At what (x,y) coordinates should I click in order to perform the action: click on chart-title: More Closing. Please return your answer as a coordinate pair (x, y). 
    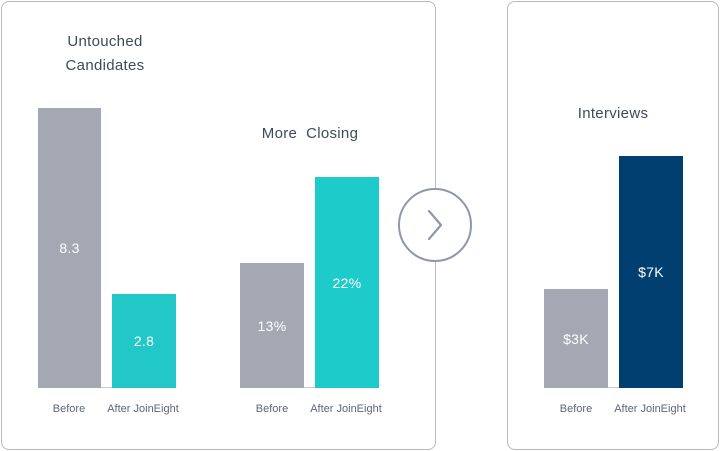
    Looking at the image, I should click on (310, 133).